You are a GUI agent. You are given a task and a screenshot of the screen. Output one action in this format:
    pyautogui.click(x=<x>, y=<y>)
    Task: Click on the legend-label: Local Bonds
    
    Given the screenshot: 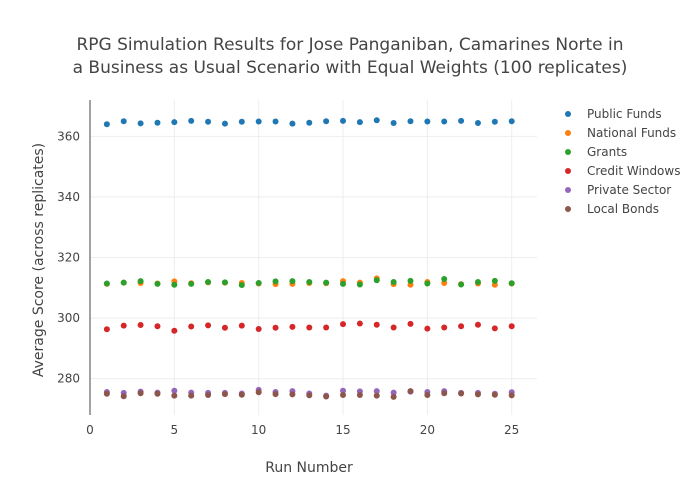 What is the action you would take?
    pyautogui.click(x=623, y=209)
    